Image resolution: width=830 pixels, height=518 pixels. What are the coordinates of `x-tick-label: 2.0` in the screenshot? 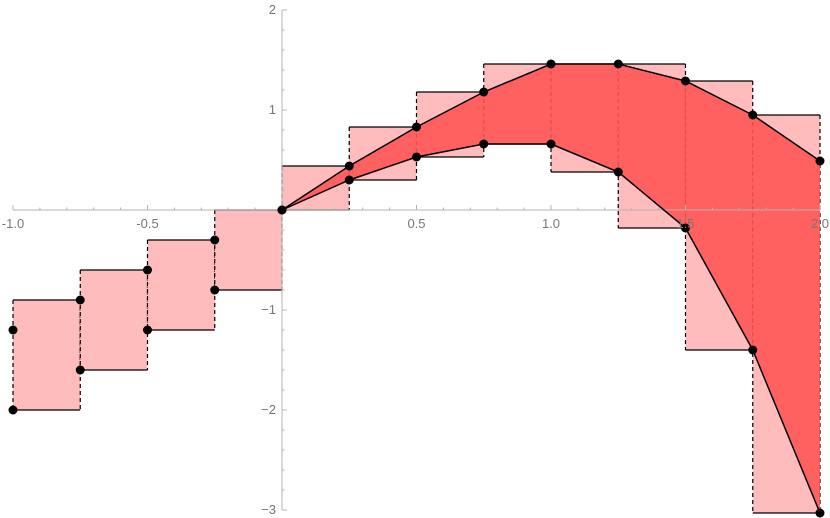 It's located at (820, 223).